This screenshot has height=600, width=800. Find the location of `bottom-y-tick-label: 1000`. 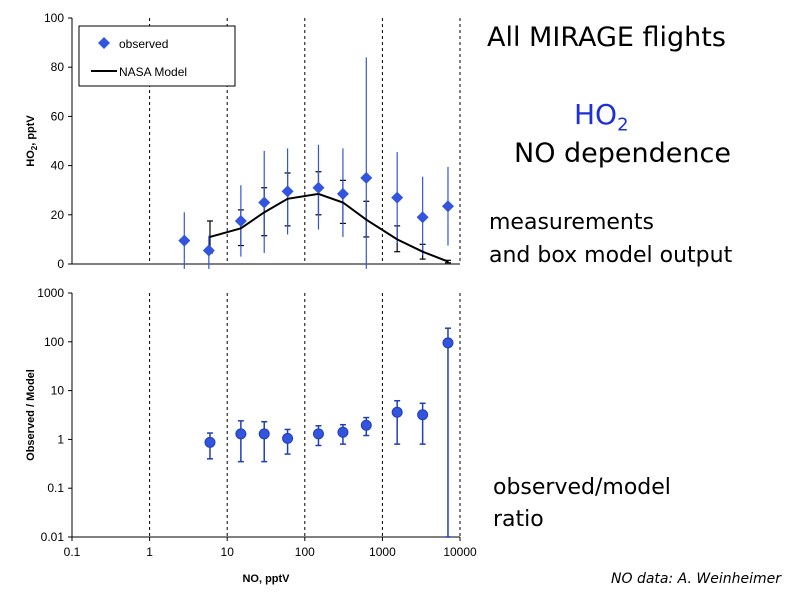

bottom-y-tick-label: 1000 is located at coordinates (50, 293).